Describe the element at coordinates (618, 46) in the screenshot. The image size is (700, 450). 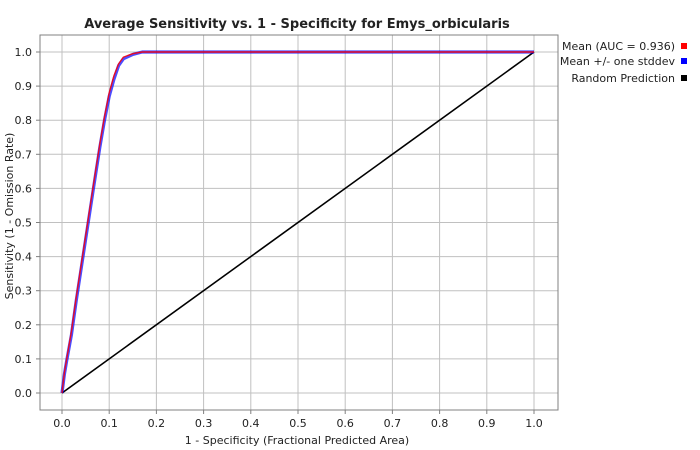
I see `legend-label: Mean (AUC = 0.936)` at that location.